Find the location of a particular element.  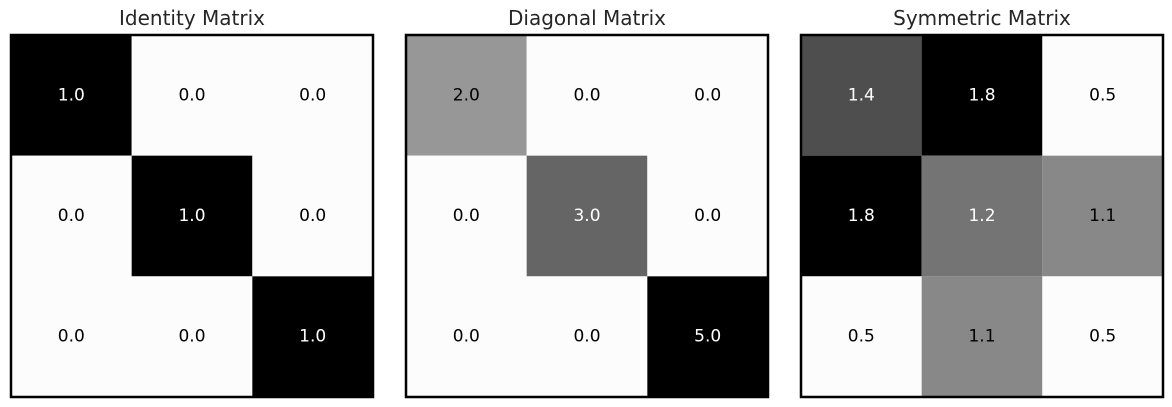

cell-value-label: 1.2 is located at coordinates (981, 216).